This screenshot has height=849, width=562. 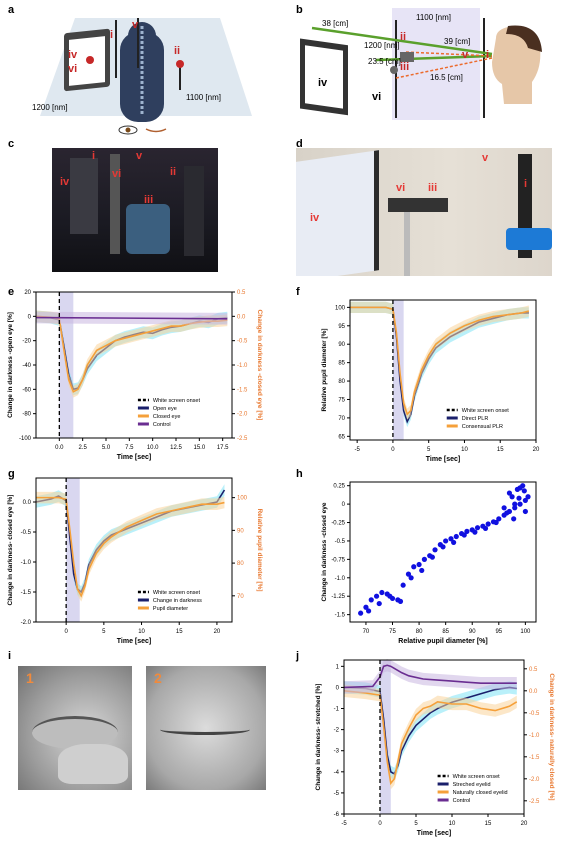 What do you see at coordinates (26, 623) in the screenshot?
I see `y-tick-label: -2.0` at bounding box center [26, 623].